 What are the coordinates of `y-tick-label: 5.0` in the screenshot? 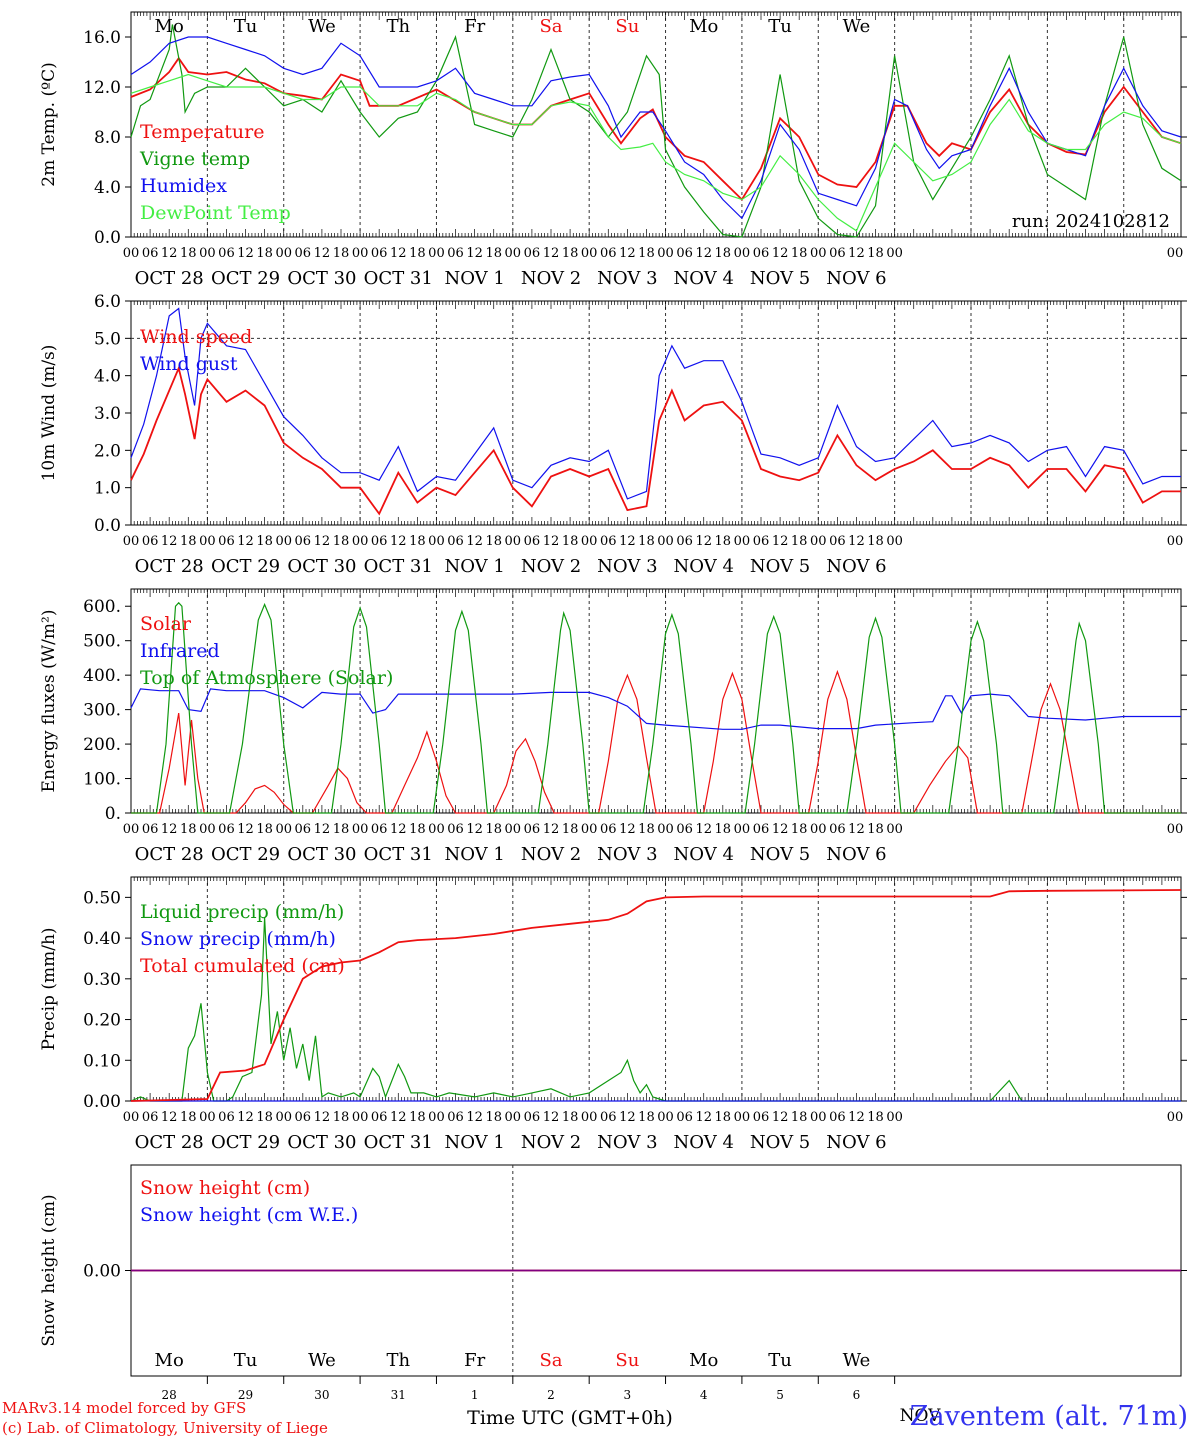 It's located at (107, 339).